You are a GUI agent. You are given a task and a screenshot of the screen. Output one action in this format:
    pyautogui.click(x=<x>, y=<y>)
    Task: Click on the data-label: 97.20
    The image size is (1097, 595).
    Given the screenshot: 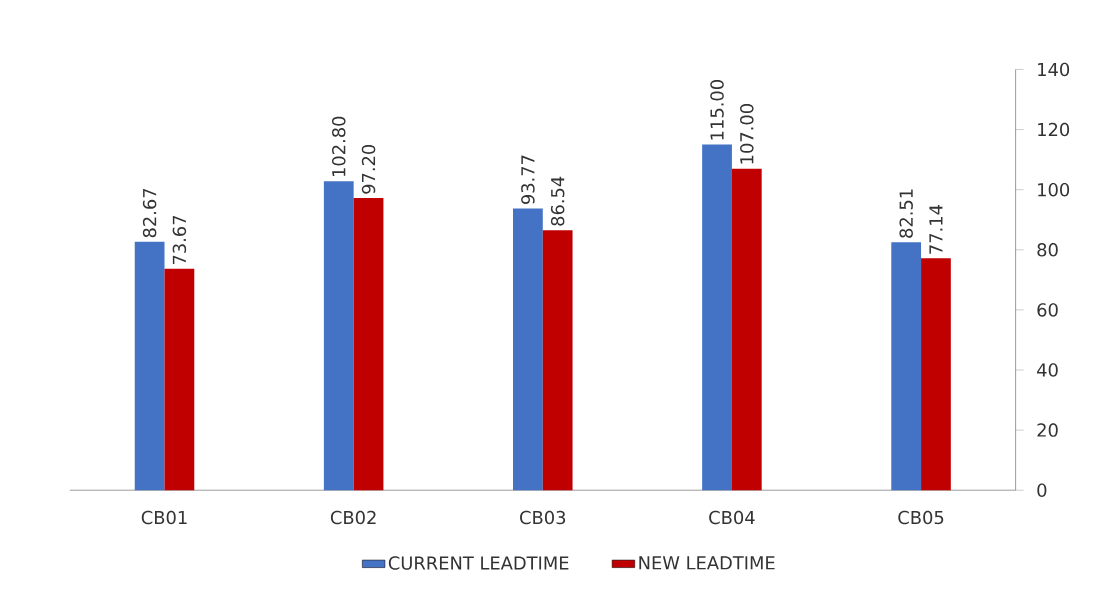 What is the action you would take?
    pyautogui.click(x=368, y=169)
    